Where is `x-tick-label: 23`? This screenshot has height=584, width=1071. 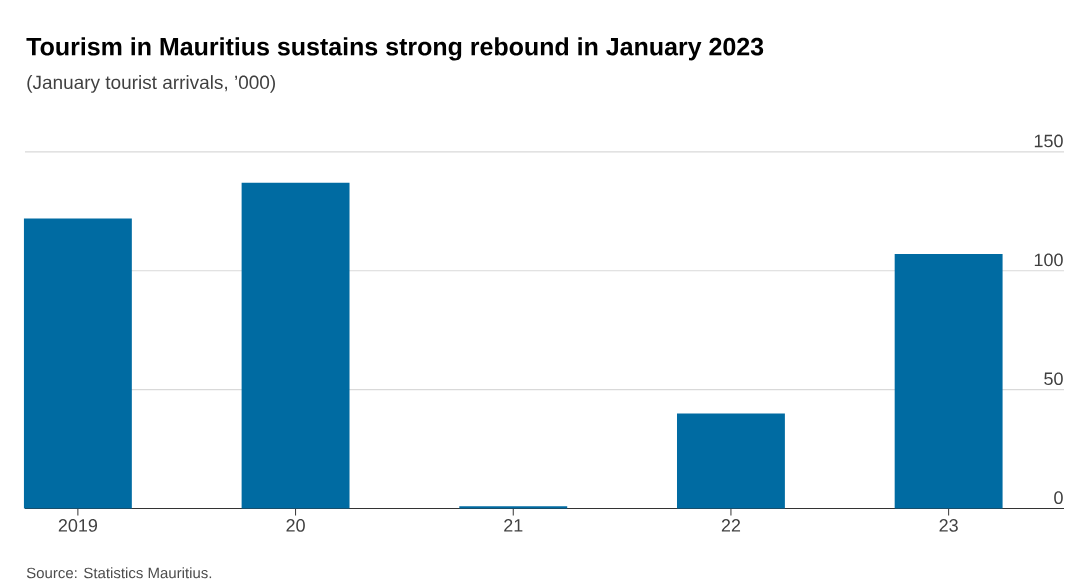
x-tick-label: 23 is located at coordinates (948, 525).